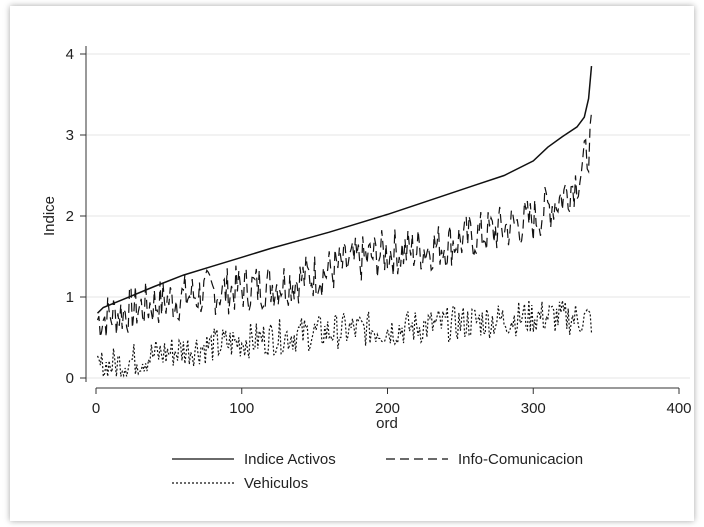  I want to click on y-axis-title: Indice, so click(49, 216).